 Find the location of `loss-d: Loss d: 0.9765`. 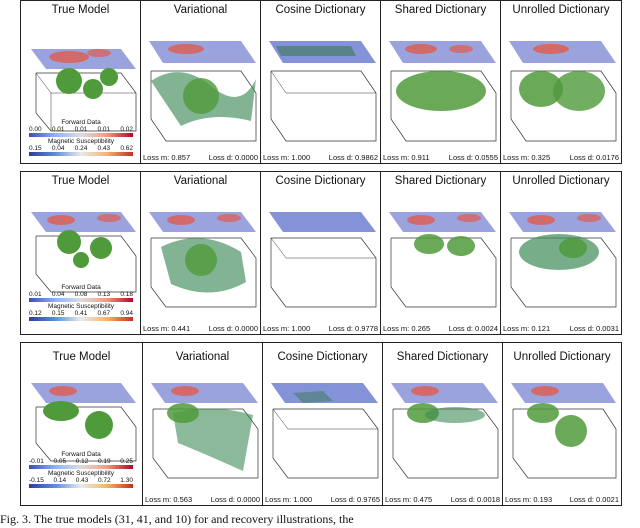

loss-d: Loss d: 0.9765 is located at coordinates (355, 499).